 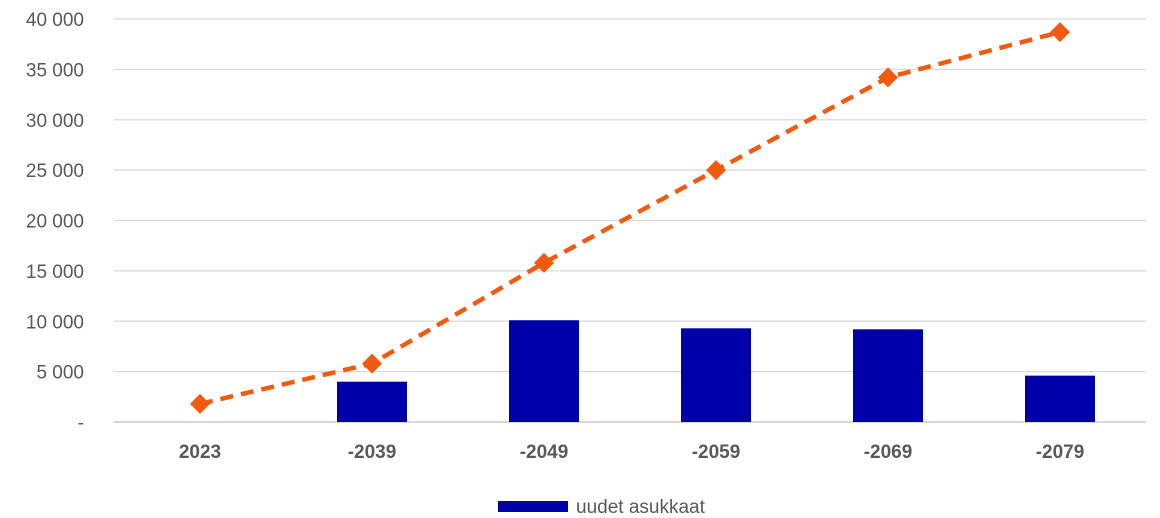 What do you see at coordinates (888, 452) in the screenshot?
I see `x-tick-label: -2069` at bounding box center [888, 452].